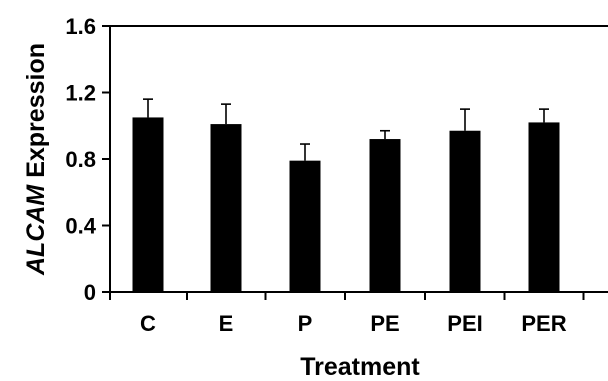  What do you see at coordinates (305, 226) in the screenshot?
I see `bar-p` at bounding box center [305, 226].